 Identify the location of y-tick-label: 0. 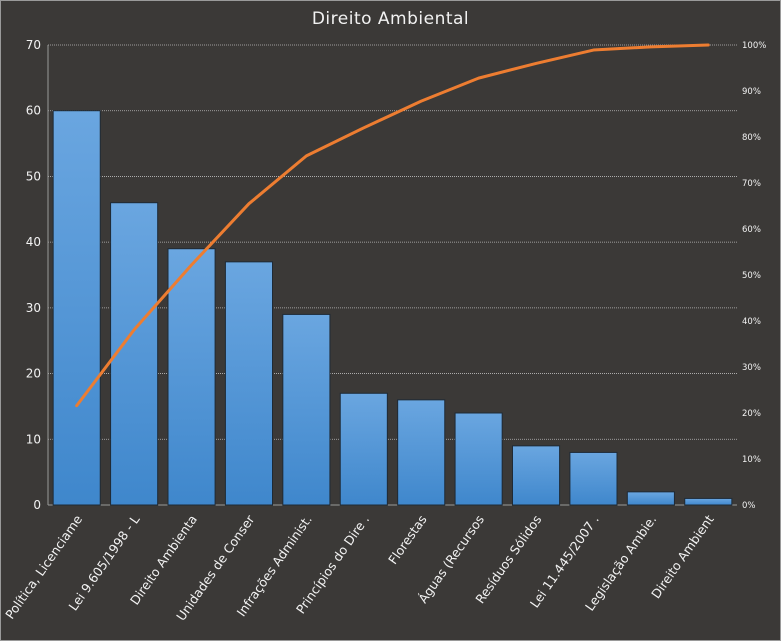
(37, 505).